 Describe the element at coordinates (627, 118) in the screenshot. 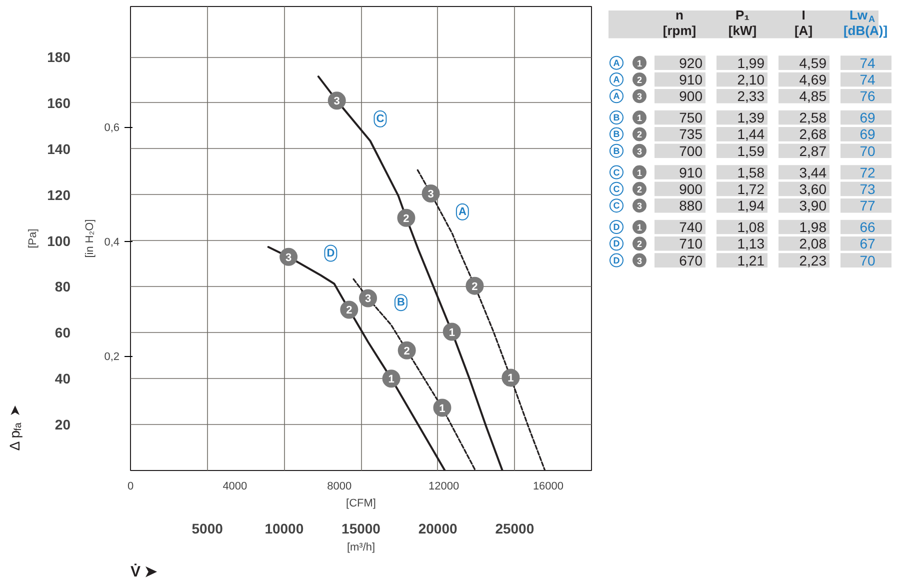

I see `category-label: B 1` at that location.